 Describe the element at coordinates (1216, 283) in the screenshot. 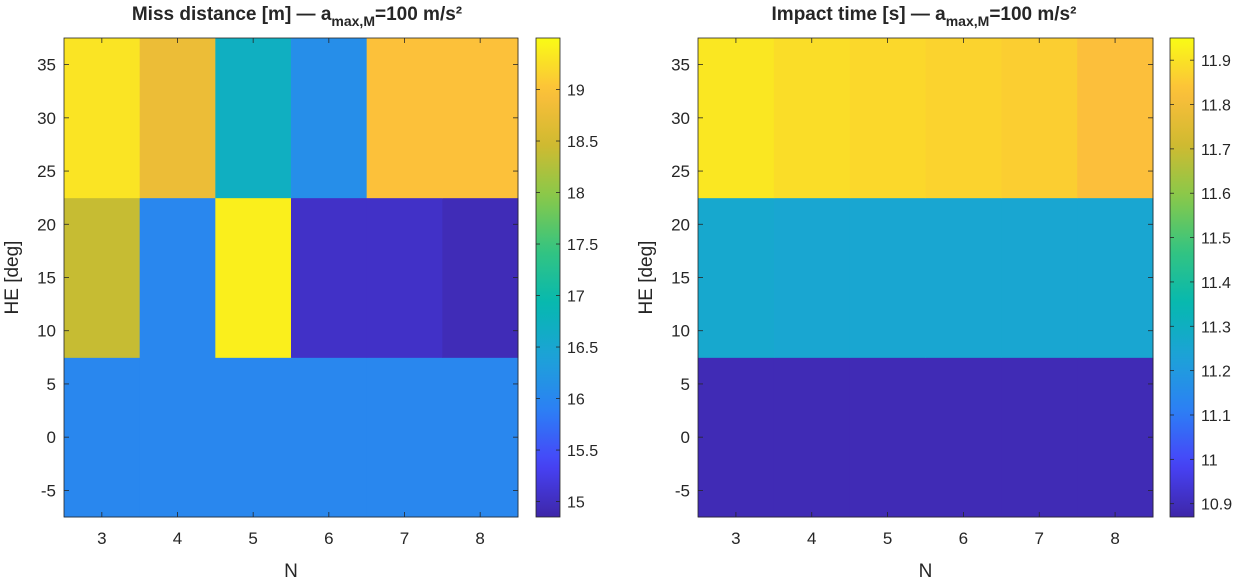

I see `colorbar-tick-label: 11.4` at that location.